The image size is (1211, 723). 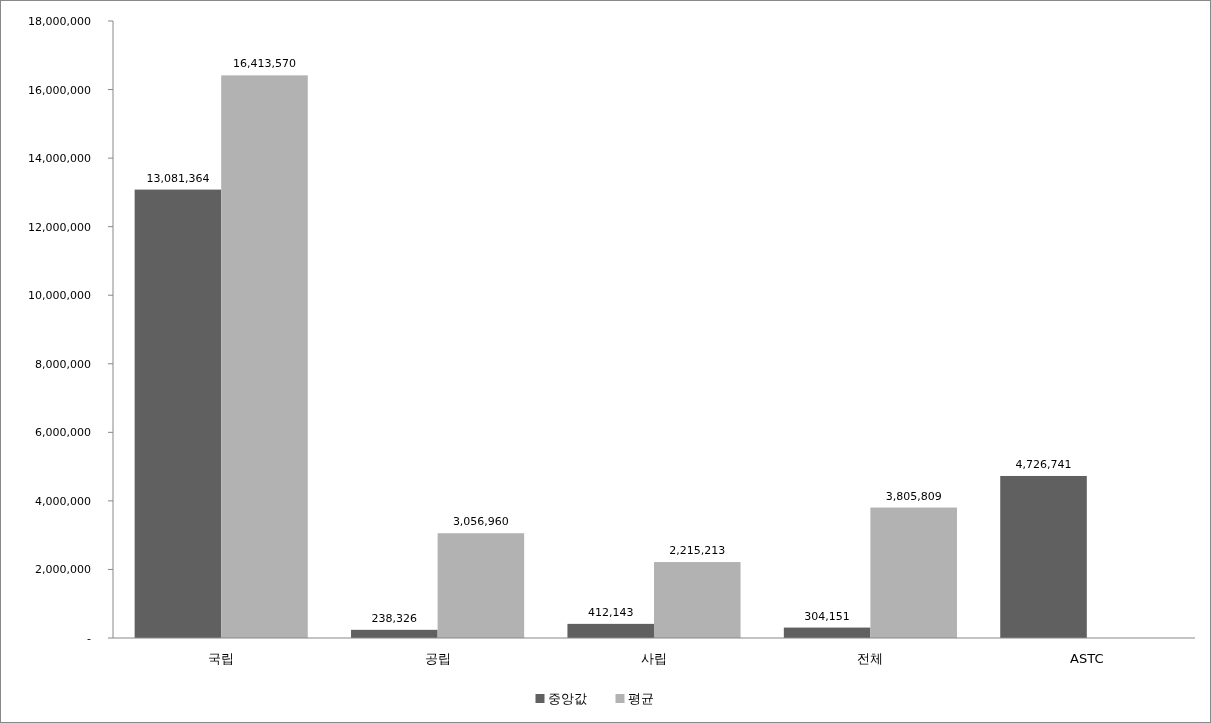 I want to click on data-label: 16,413,570, so click(x=264, y=64).